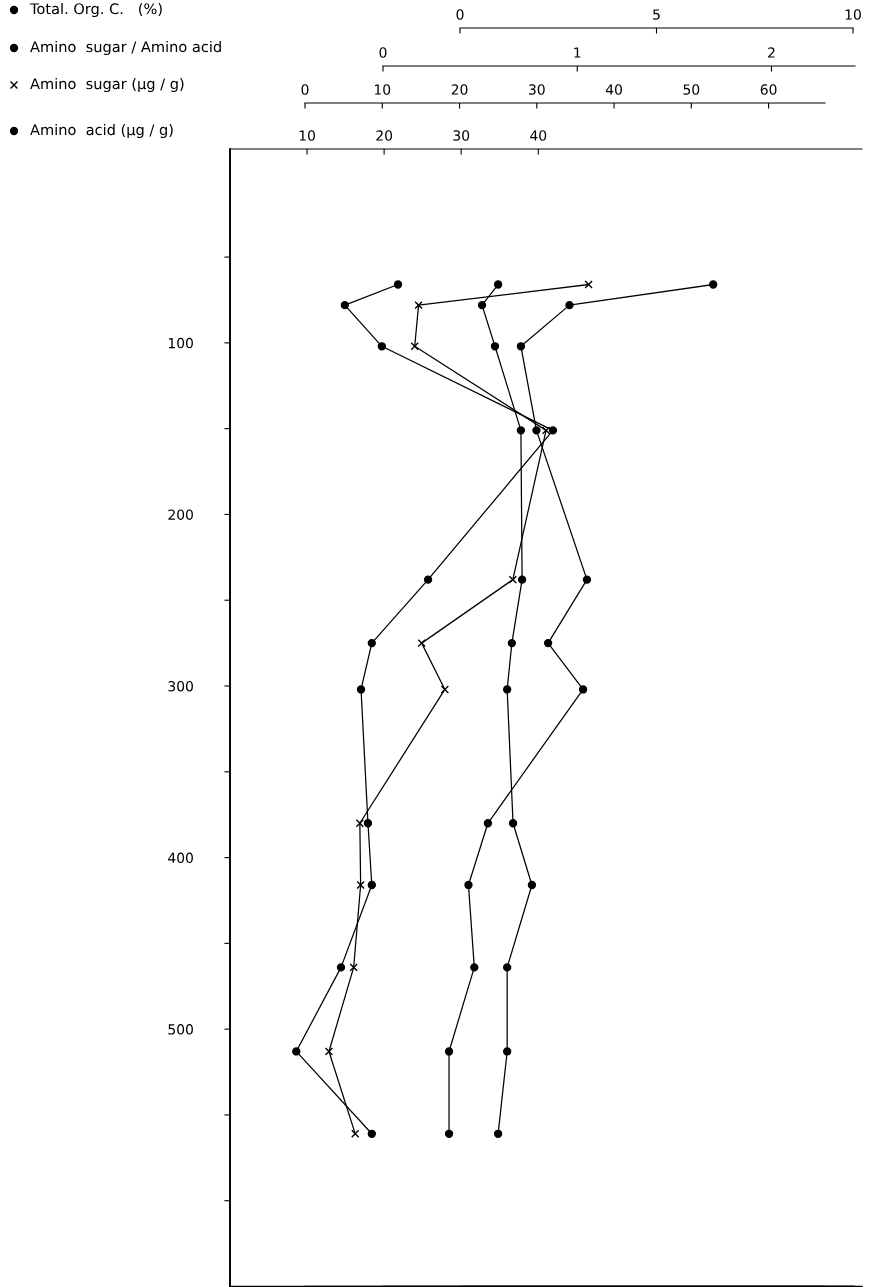  Describe the element at coordinates (125, 48) in the screenshot. I see `text: Amino sugar / Amino acid` at that location.